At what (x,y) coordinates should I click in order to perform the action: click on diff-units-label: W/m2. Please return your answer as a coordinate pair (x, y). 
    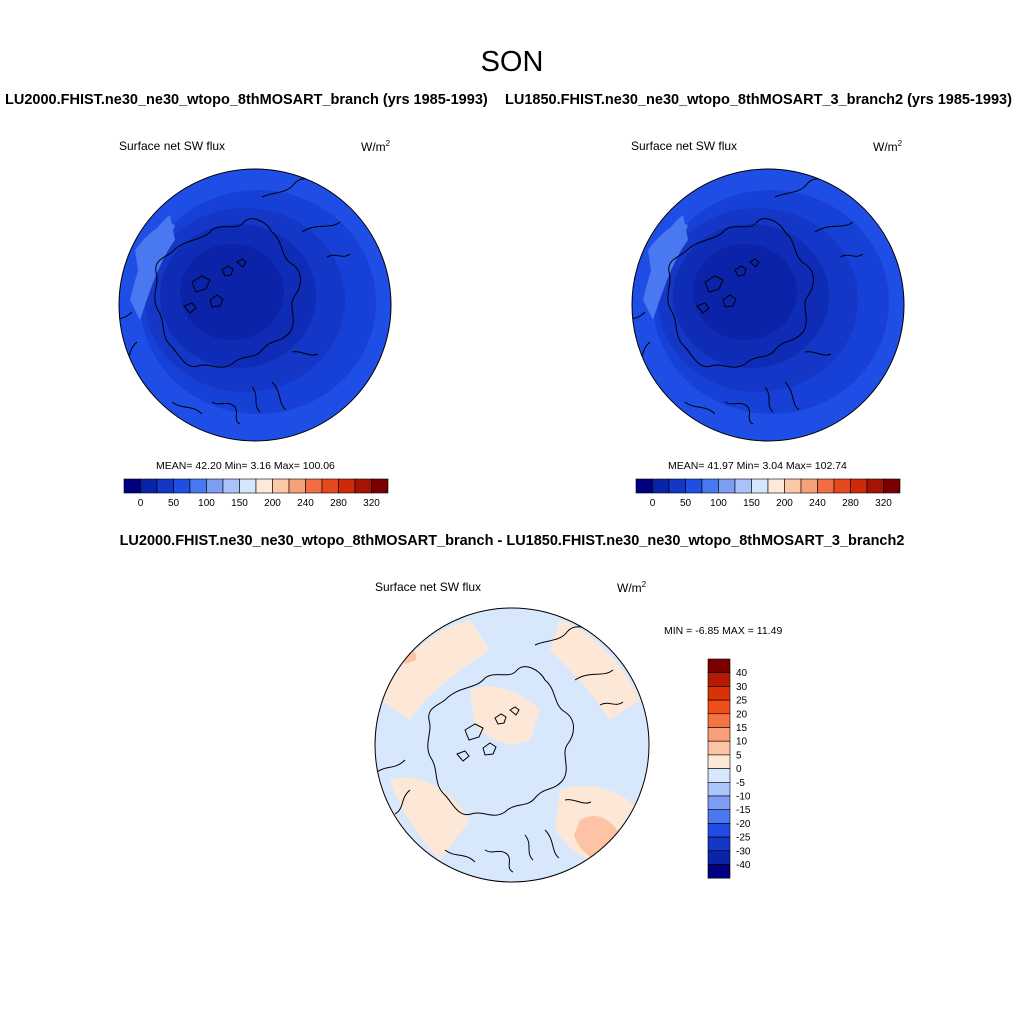
    Looking at the image, I should click on (632, 587).